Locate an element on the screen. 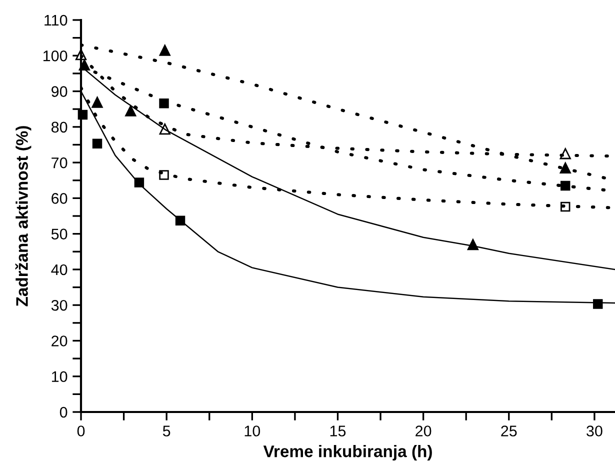 This screenshot has height=470, width=615. y-tick-label: 90 is located at coordinates (60, 91).